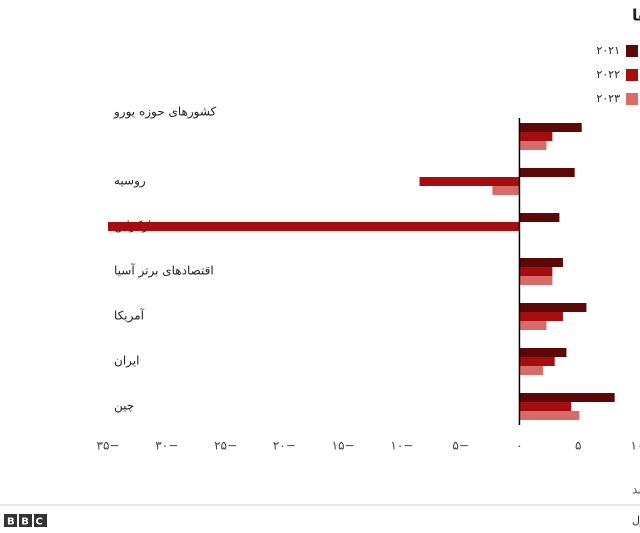 The height and width of the screenshot is (533, 640). Describe the element at coordinates (129, 316) in the screenshot. I see `y-tick-label: آمریکا` at that location.